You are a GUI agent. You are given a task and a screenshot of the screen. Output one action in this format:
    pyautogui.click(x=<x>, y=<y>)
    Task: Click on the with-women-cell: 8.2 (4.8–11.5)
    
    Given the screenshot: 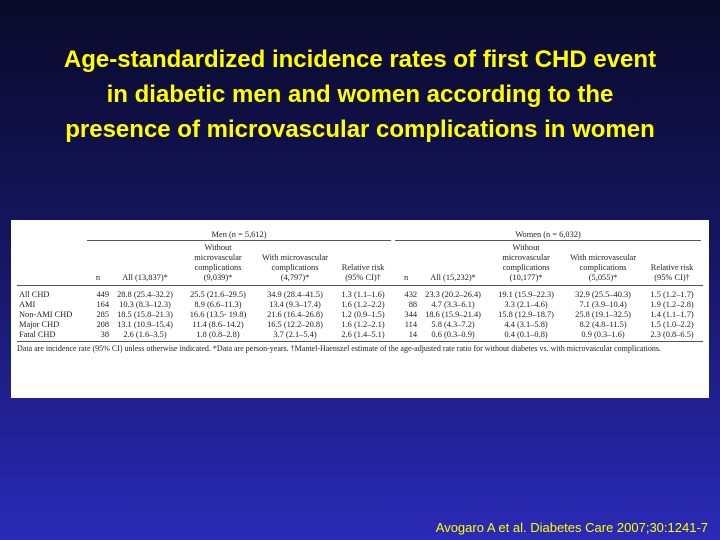 What is the action you would take?
    pyautogui.click(x=603, y=324)
    